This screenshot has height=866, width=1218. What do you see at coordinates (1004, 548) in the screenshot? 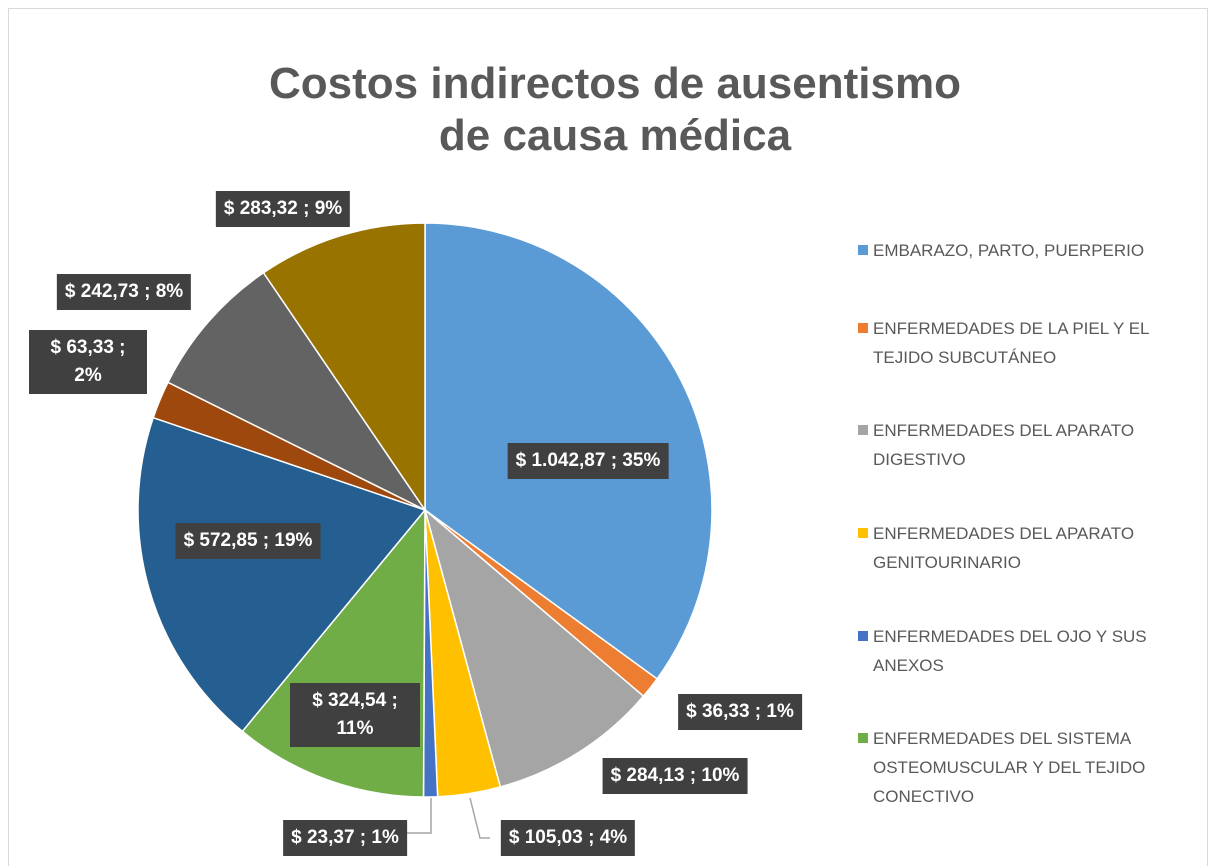
I see `legend-label: ENFERMEDADES DEL APARATO GENITOURINARIO` at bounding box center [1004, 548].